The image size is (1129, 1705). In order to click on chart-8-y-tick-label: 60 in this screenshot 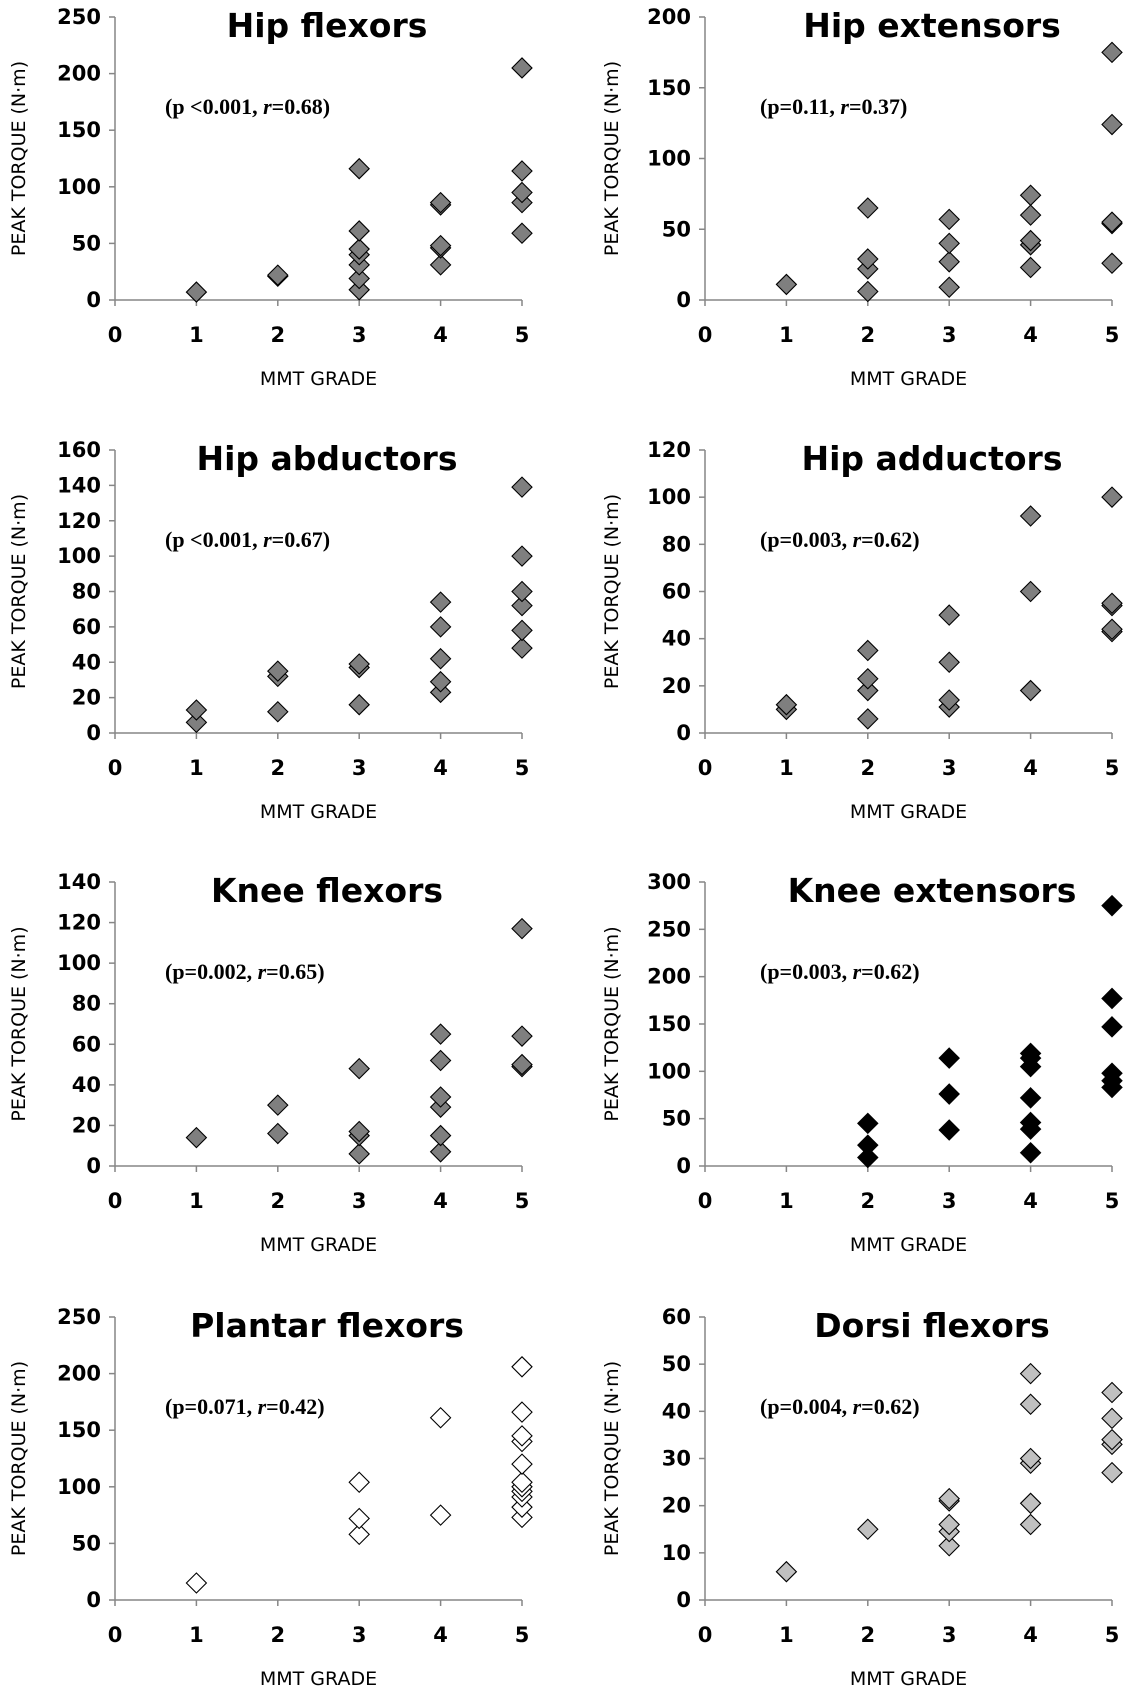, I will do `click(676, 1317)`.